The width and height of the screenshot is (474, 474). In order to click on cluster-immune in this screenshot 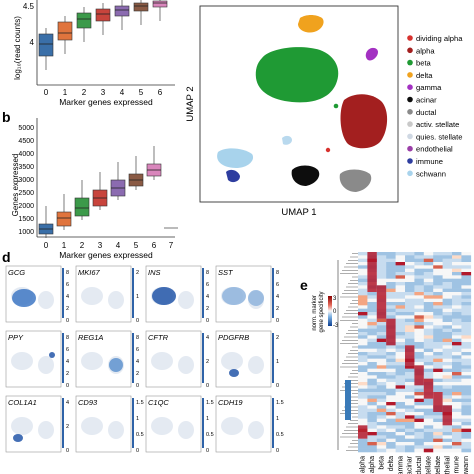, I will do `click(233, 176)`.